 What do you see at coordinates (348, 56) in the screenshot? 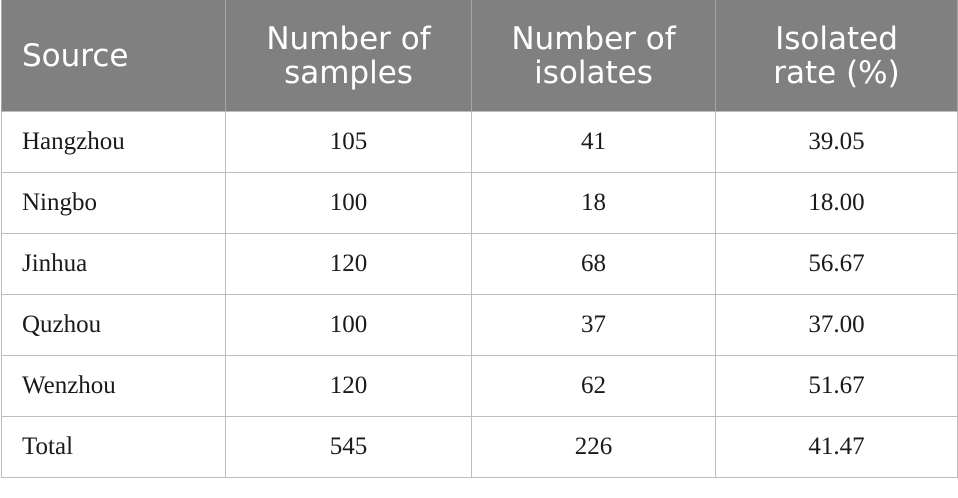
I see `header-number-of-samples: Number of samples` at bounding box center [348, 56].